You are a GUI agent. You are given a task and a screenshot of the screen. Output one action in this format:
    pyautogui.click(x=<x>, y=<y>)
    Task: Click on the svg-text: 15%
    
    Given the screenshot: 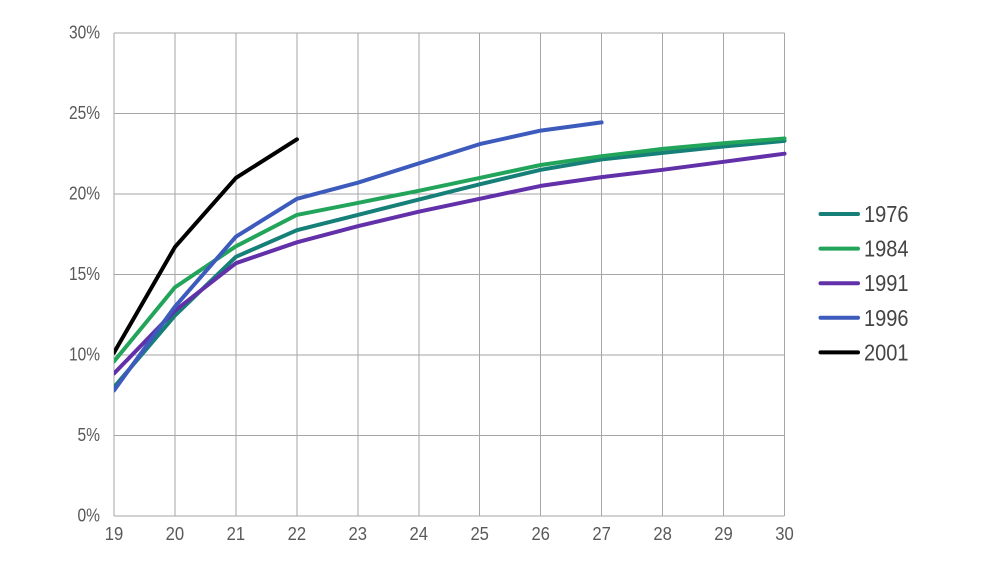 What is the action you would take?
    pyautogui.click(x=84, y=274)
    